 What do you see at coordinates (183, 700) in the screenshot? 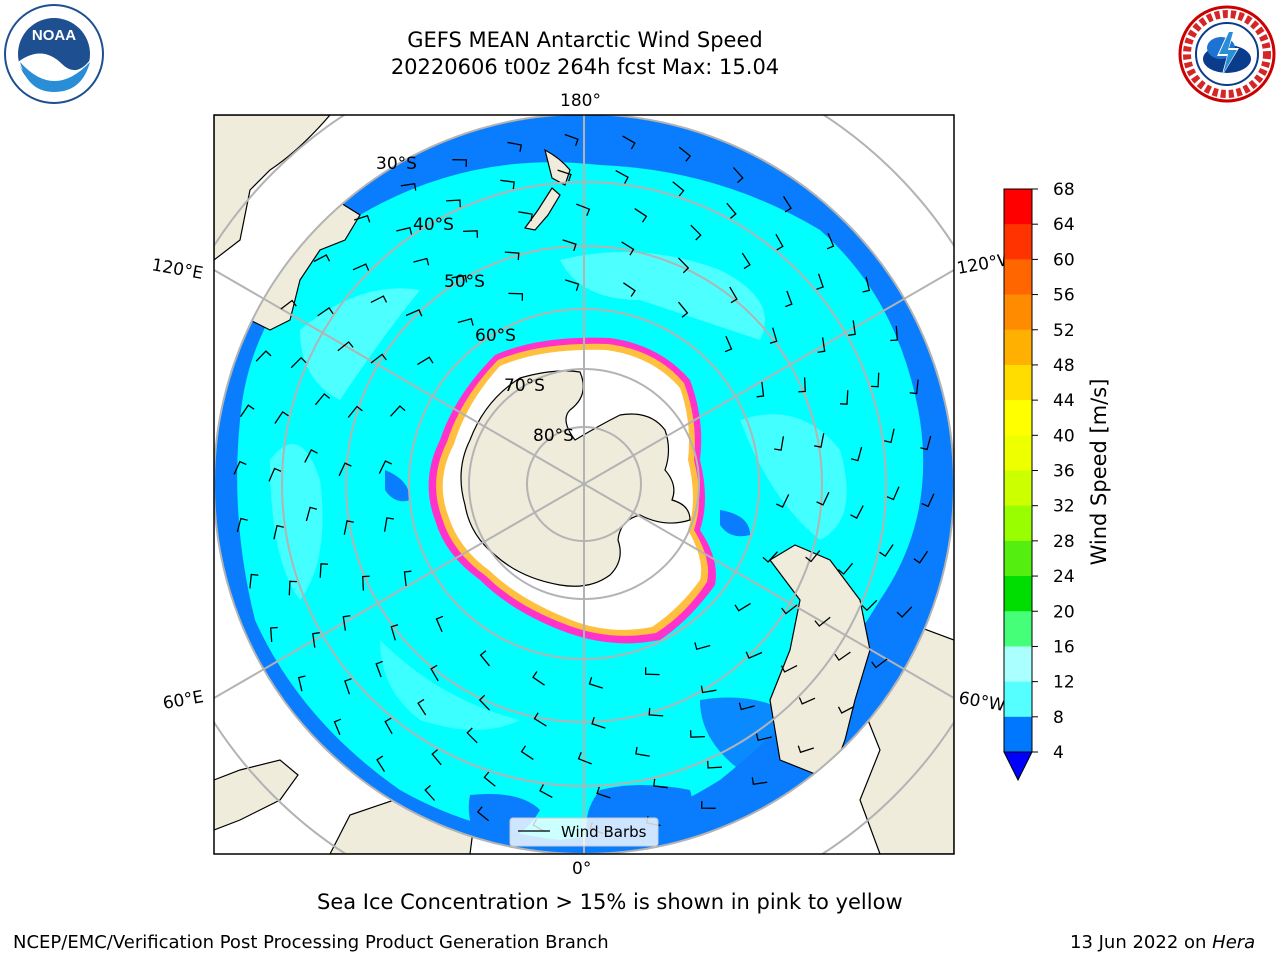
I see `lon-label-60e: 60°E` at bounding box center [183, 700].